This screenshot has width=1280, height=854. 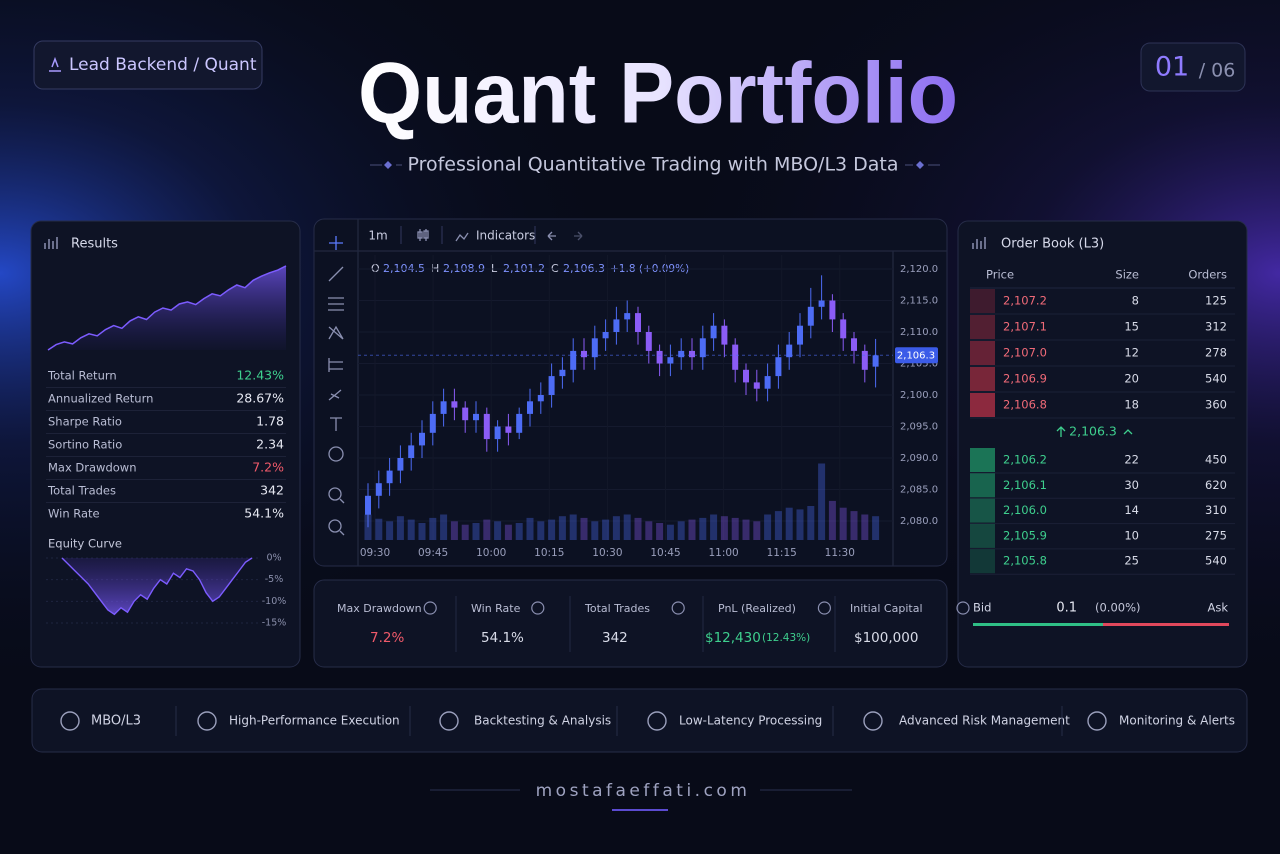 I want to click on ask-label: Ask, so click(x=1217, y=608).